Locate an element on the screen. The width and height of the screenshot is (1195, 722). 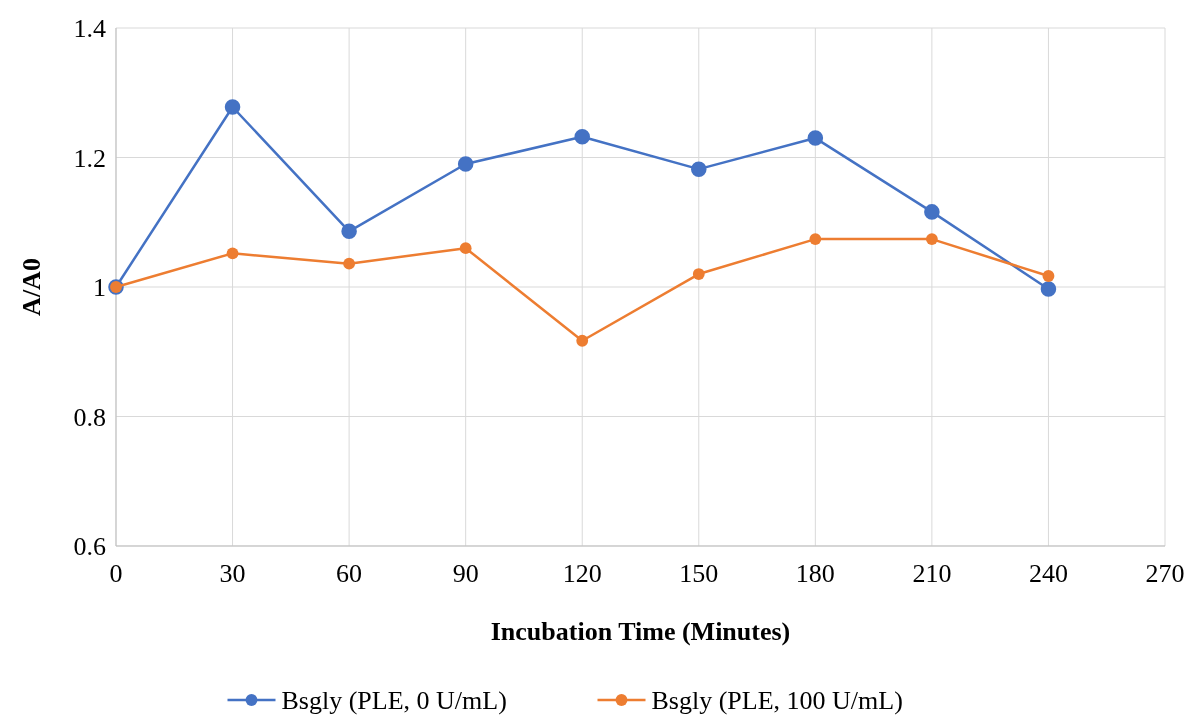
x-tick-label: 180 is located at coordinates (815, 573).